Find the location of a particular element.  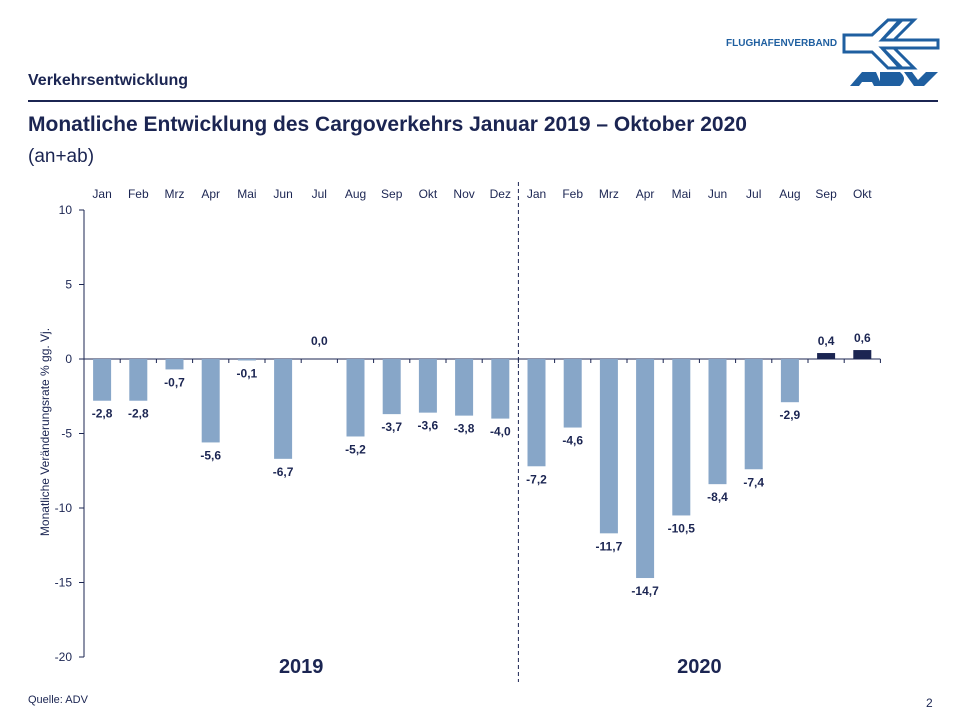

data-label: -10,5 is located at coordinates (682, 528).